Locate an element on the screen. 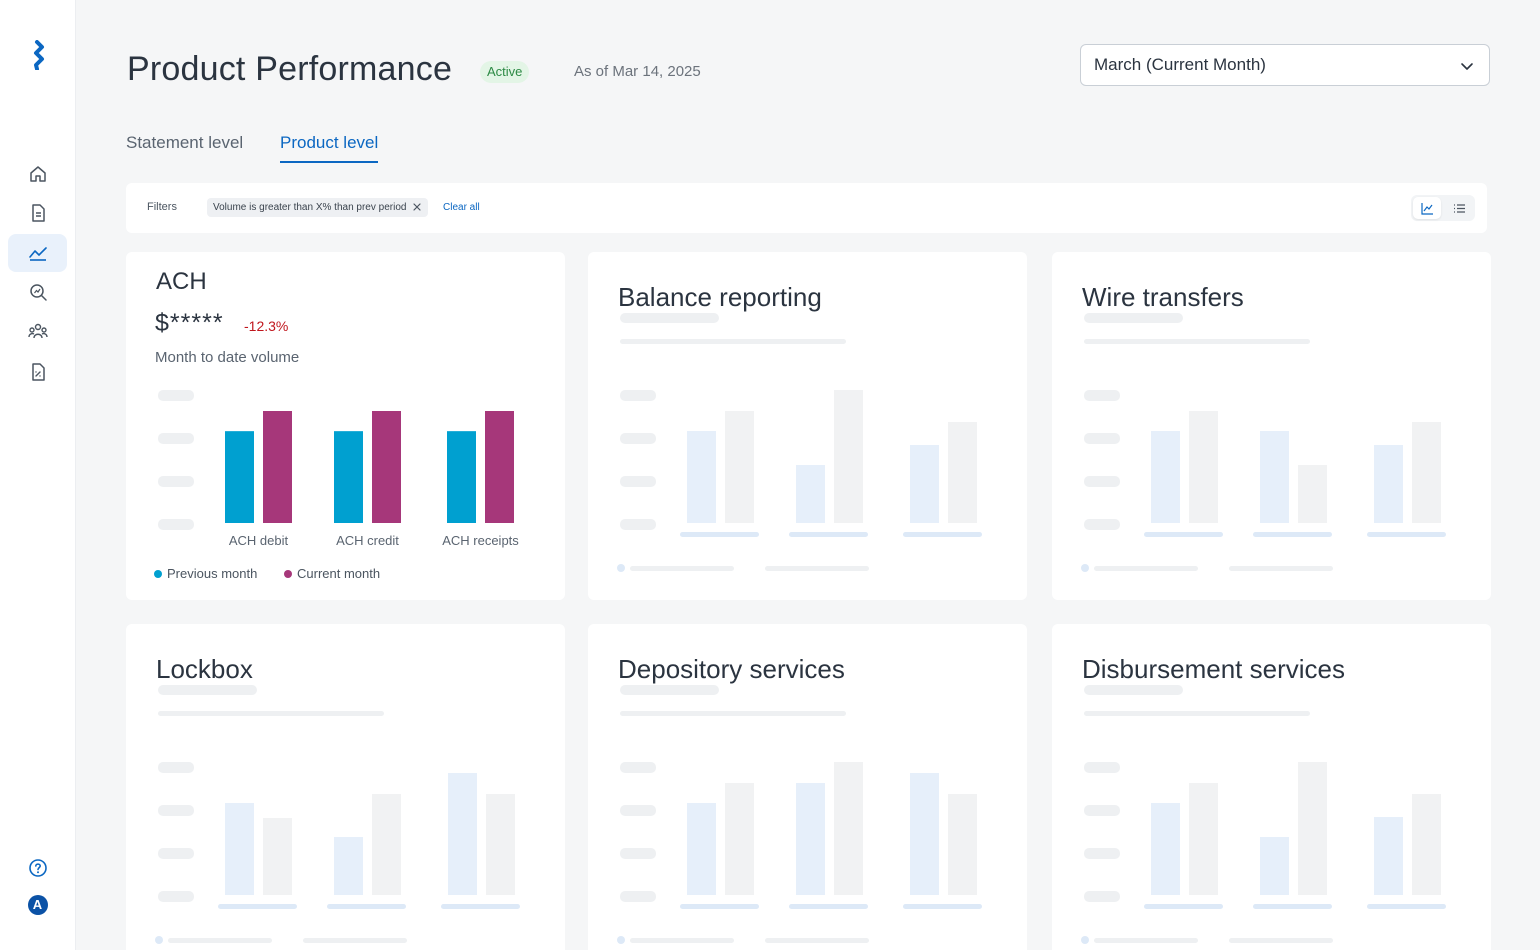 This screenshot has width=1540, height=950. tab-statement-level: Statement level is located at coordinates (185, 142).